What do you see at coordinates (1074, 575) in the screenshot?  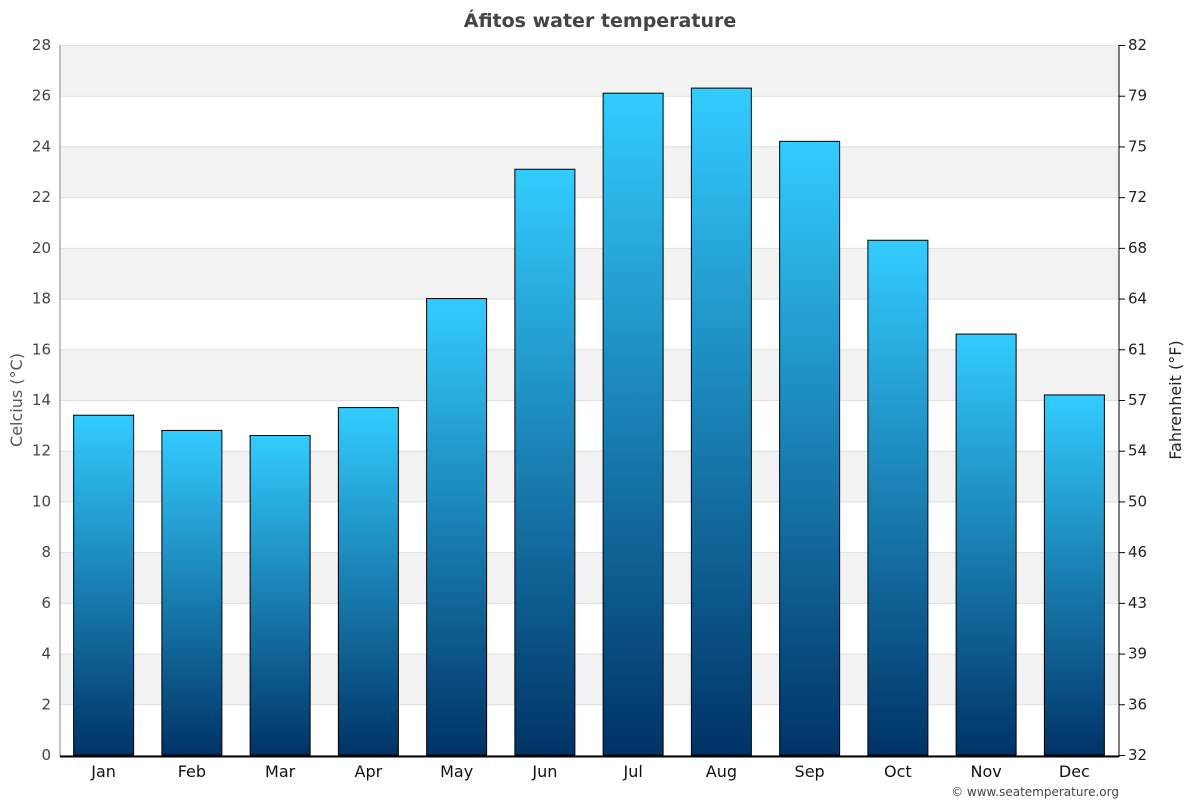 I see `bar-dec` at bounding box center [1074, 575].